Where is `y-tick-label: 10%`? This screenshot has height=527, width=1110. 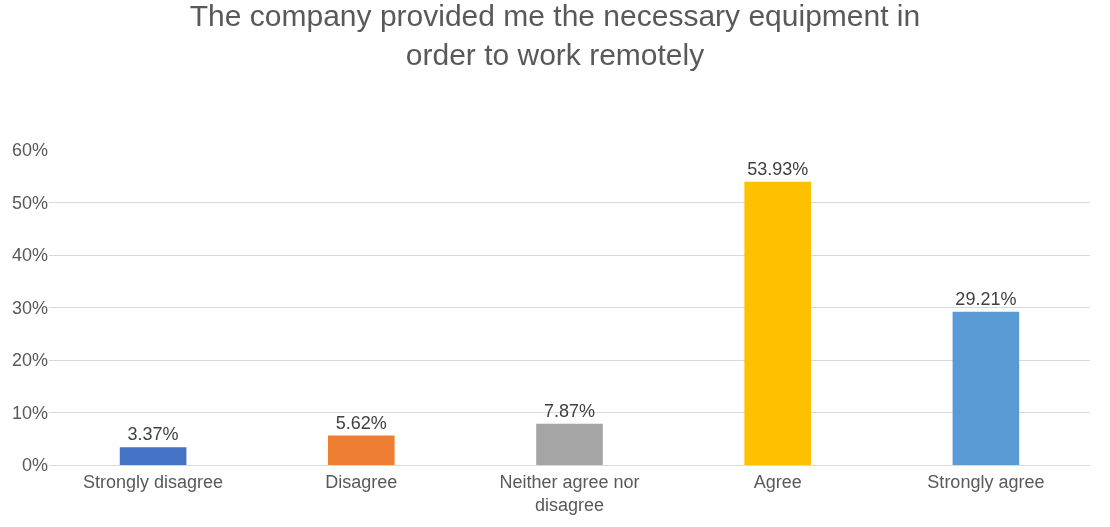
y-tick-label: 10% is located at coordinates (29, 412).